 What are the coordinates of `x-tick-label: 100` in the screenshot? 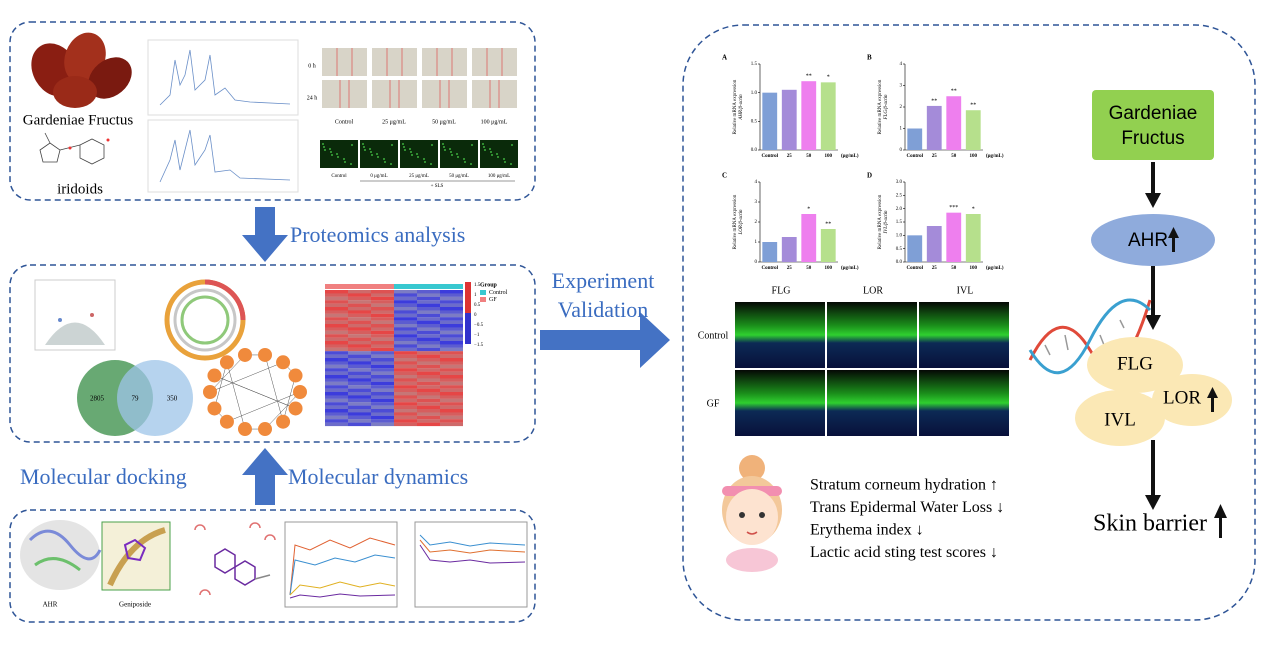 It's located at (974, 268).